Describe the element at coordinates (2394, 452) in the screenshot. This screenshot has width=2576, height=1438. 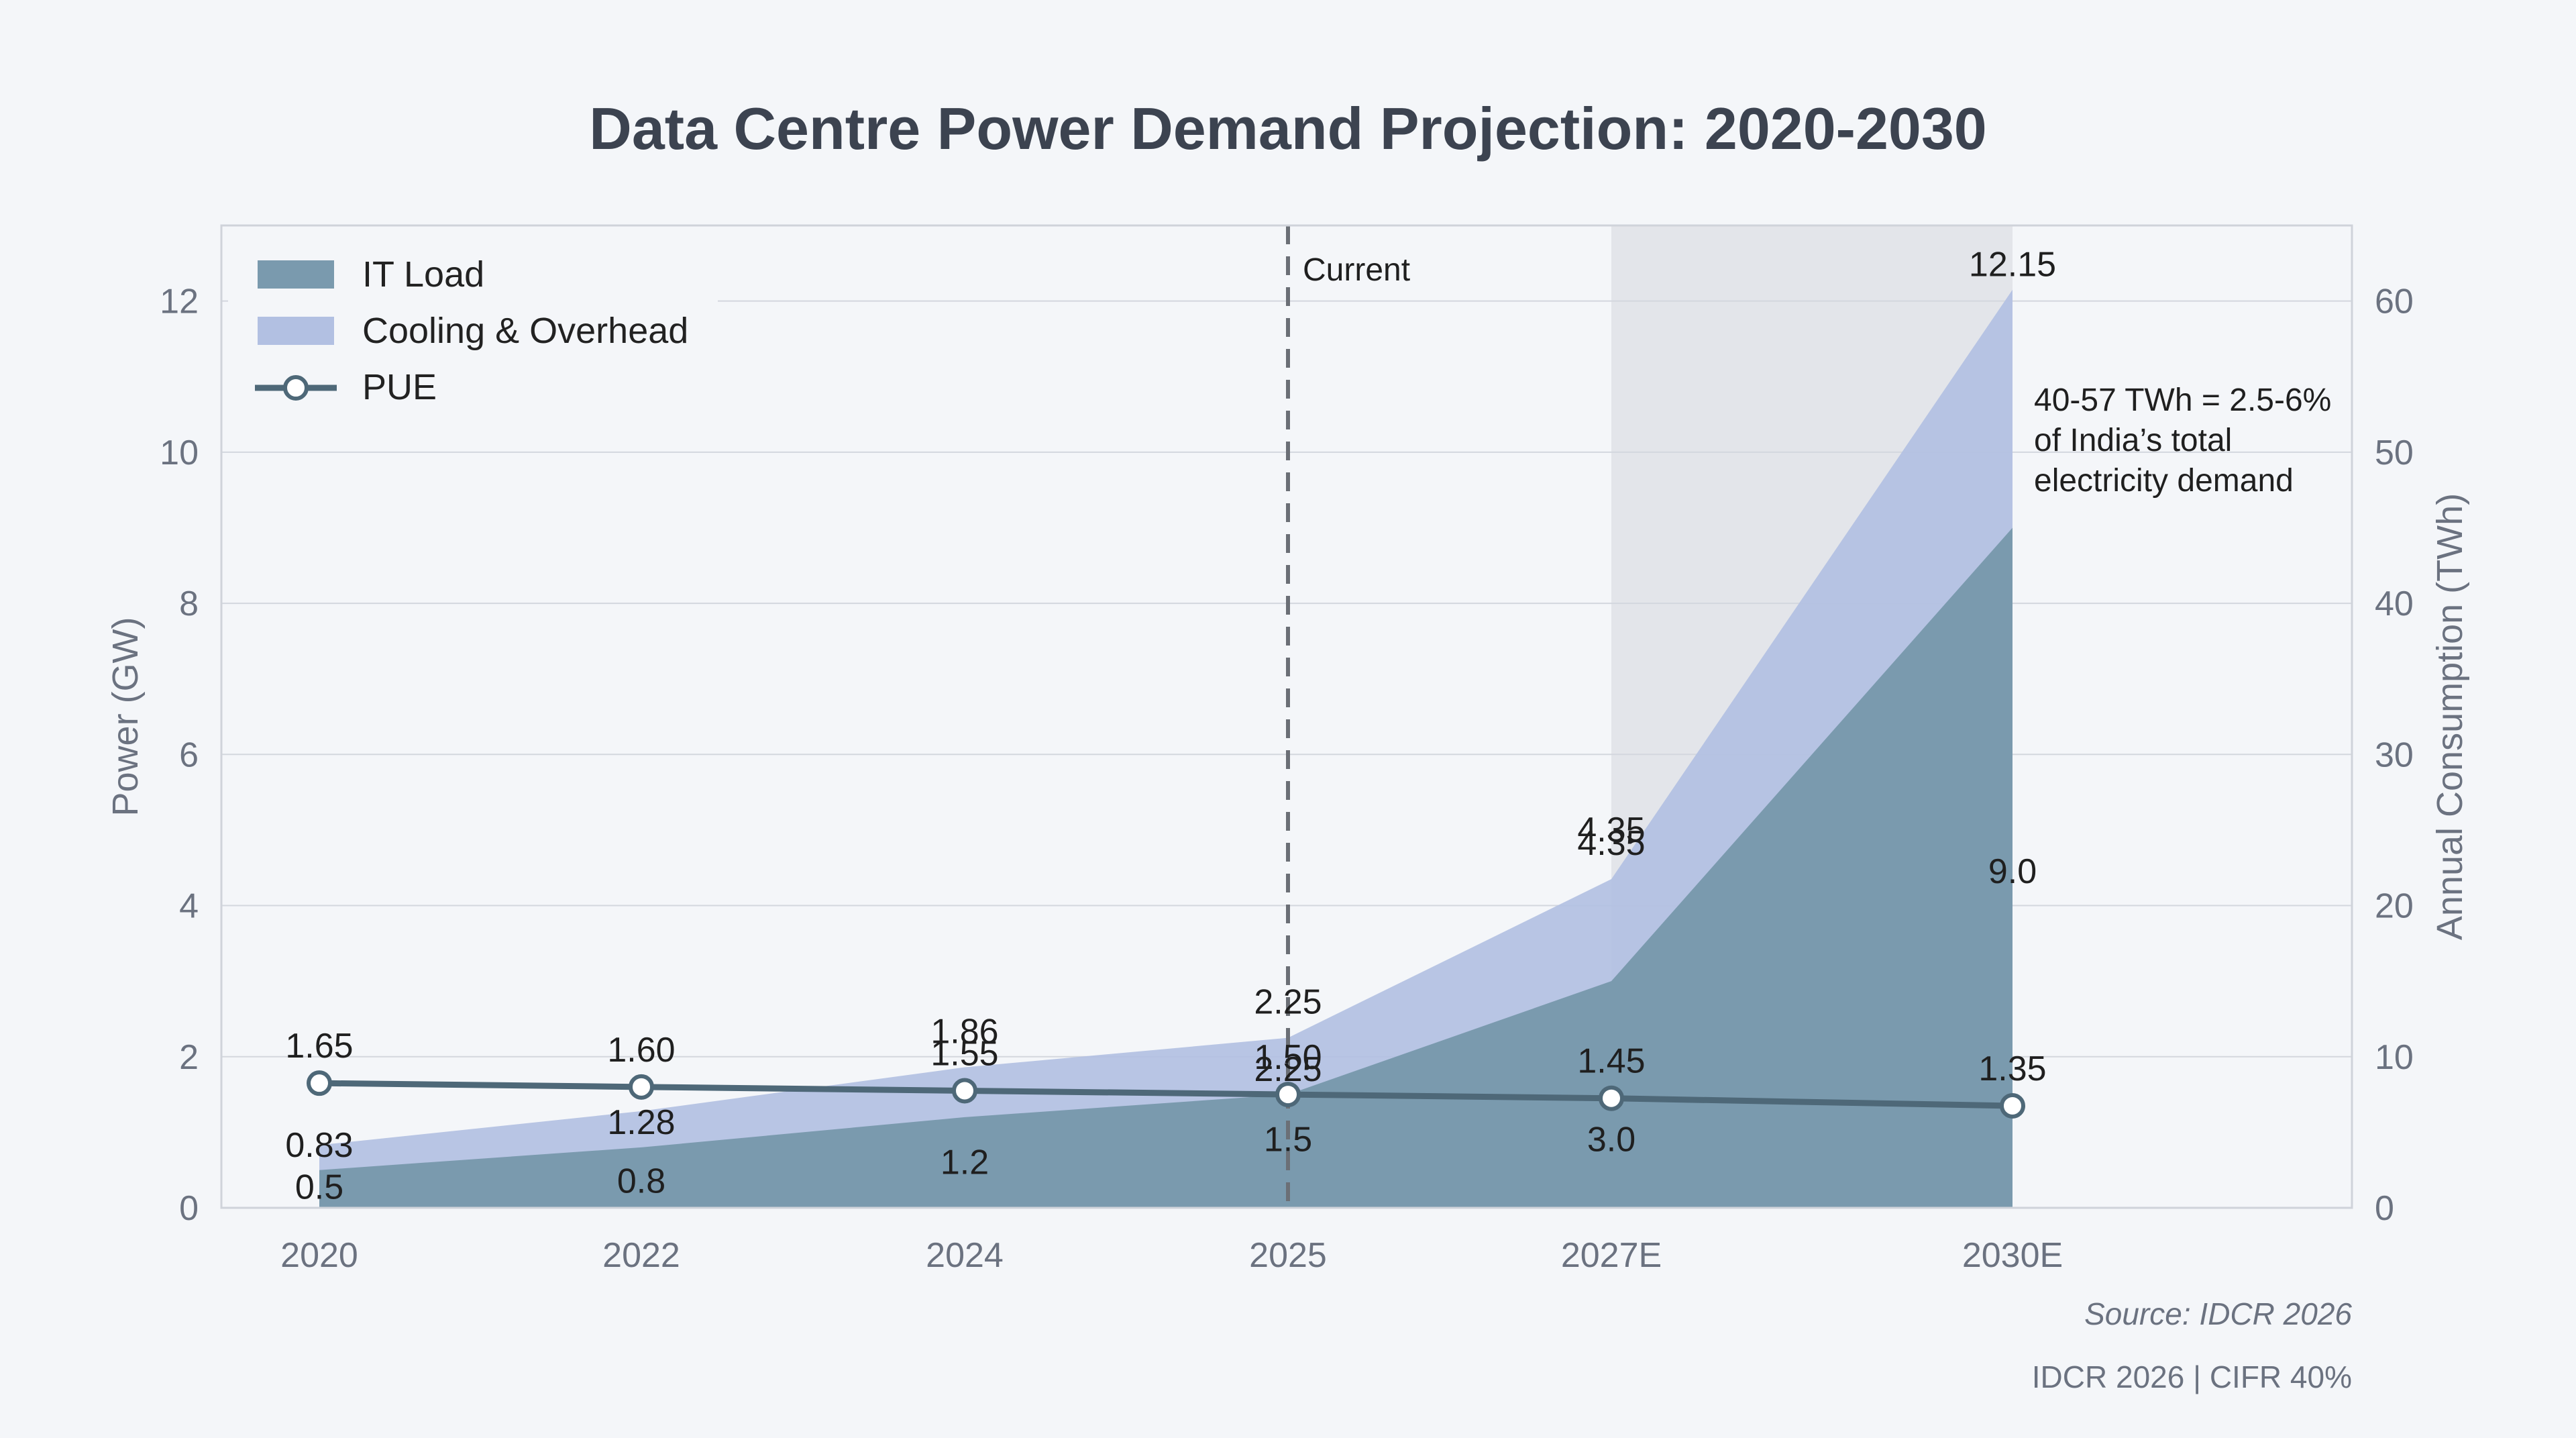
I see `y-right-tick-label: 50` at that location.